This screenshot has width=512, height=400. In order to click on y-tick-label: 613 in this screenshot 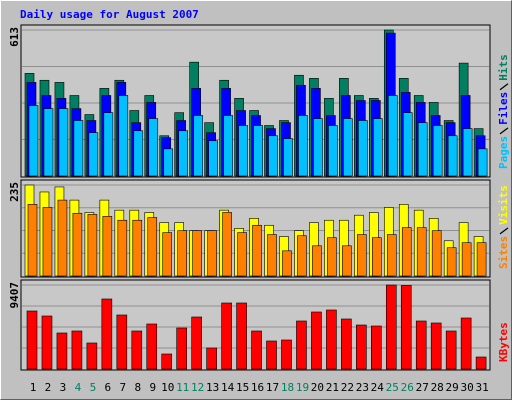, I will do `click(14, 37)`.